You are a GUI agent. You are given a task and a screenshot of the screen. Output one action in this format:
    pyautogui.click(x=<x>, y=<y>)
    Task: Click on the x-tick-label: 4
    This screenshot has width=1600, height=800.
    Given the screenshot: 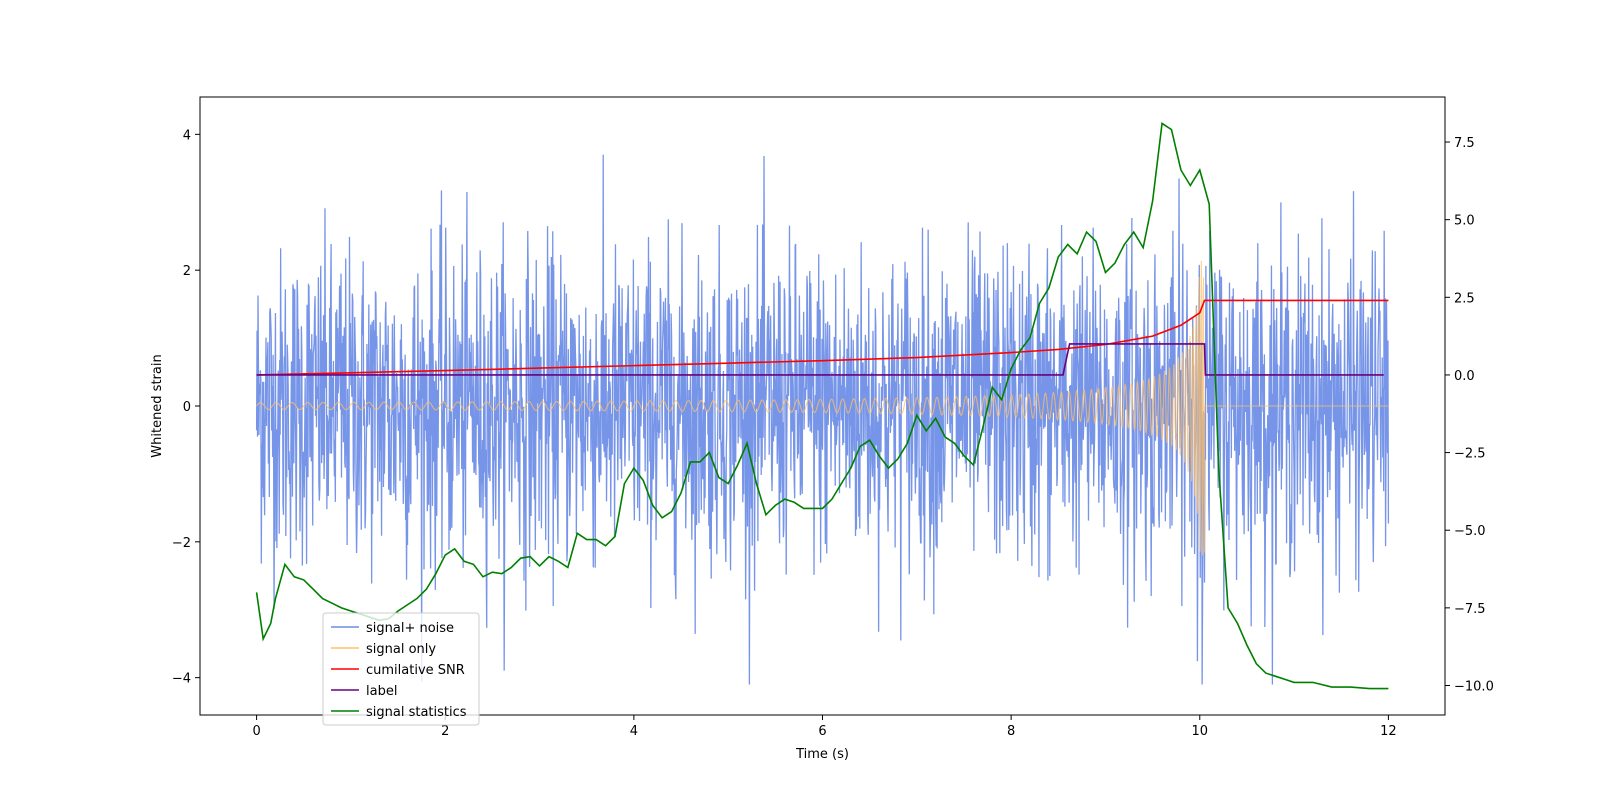 What is the action you would take?
    pyautogui.click(x=634, y=731)
    